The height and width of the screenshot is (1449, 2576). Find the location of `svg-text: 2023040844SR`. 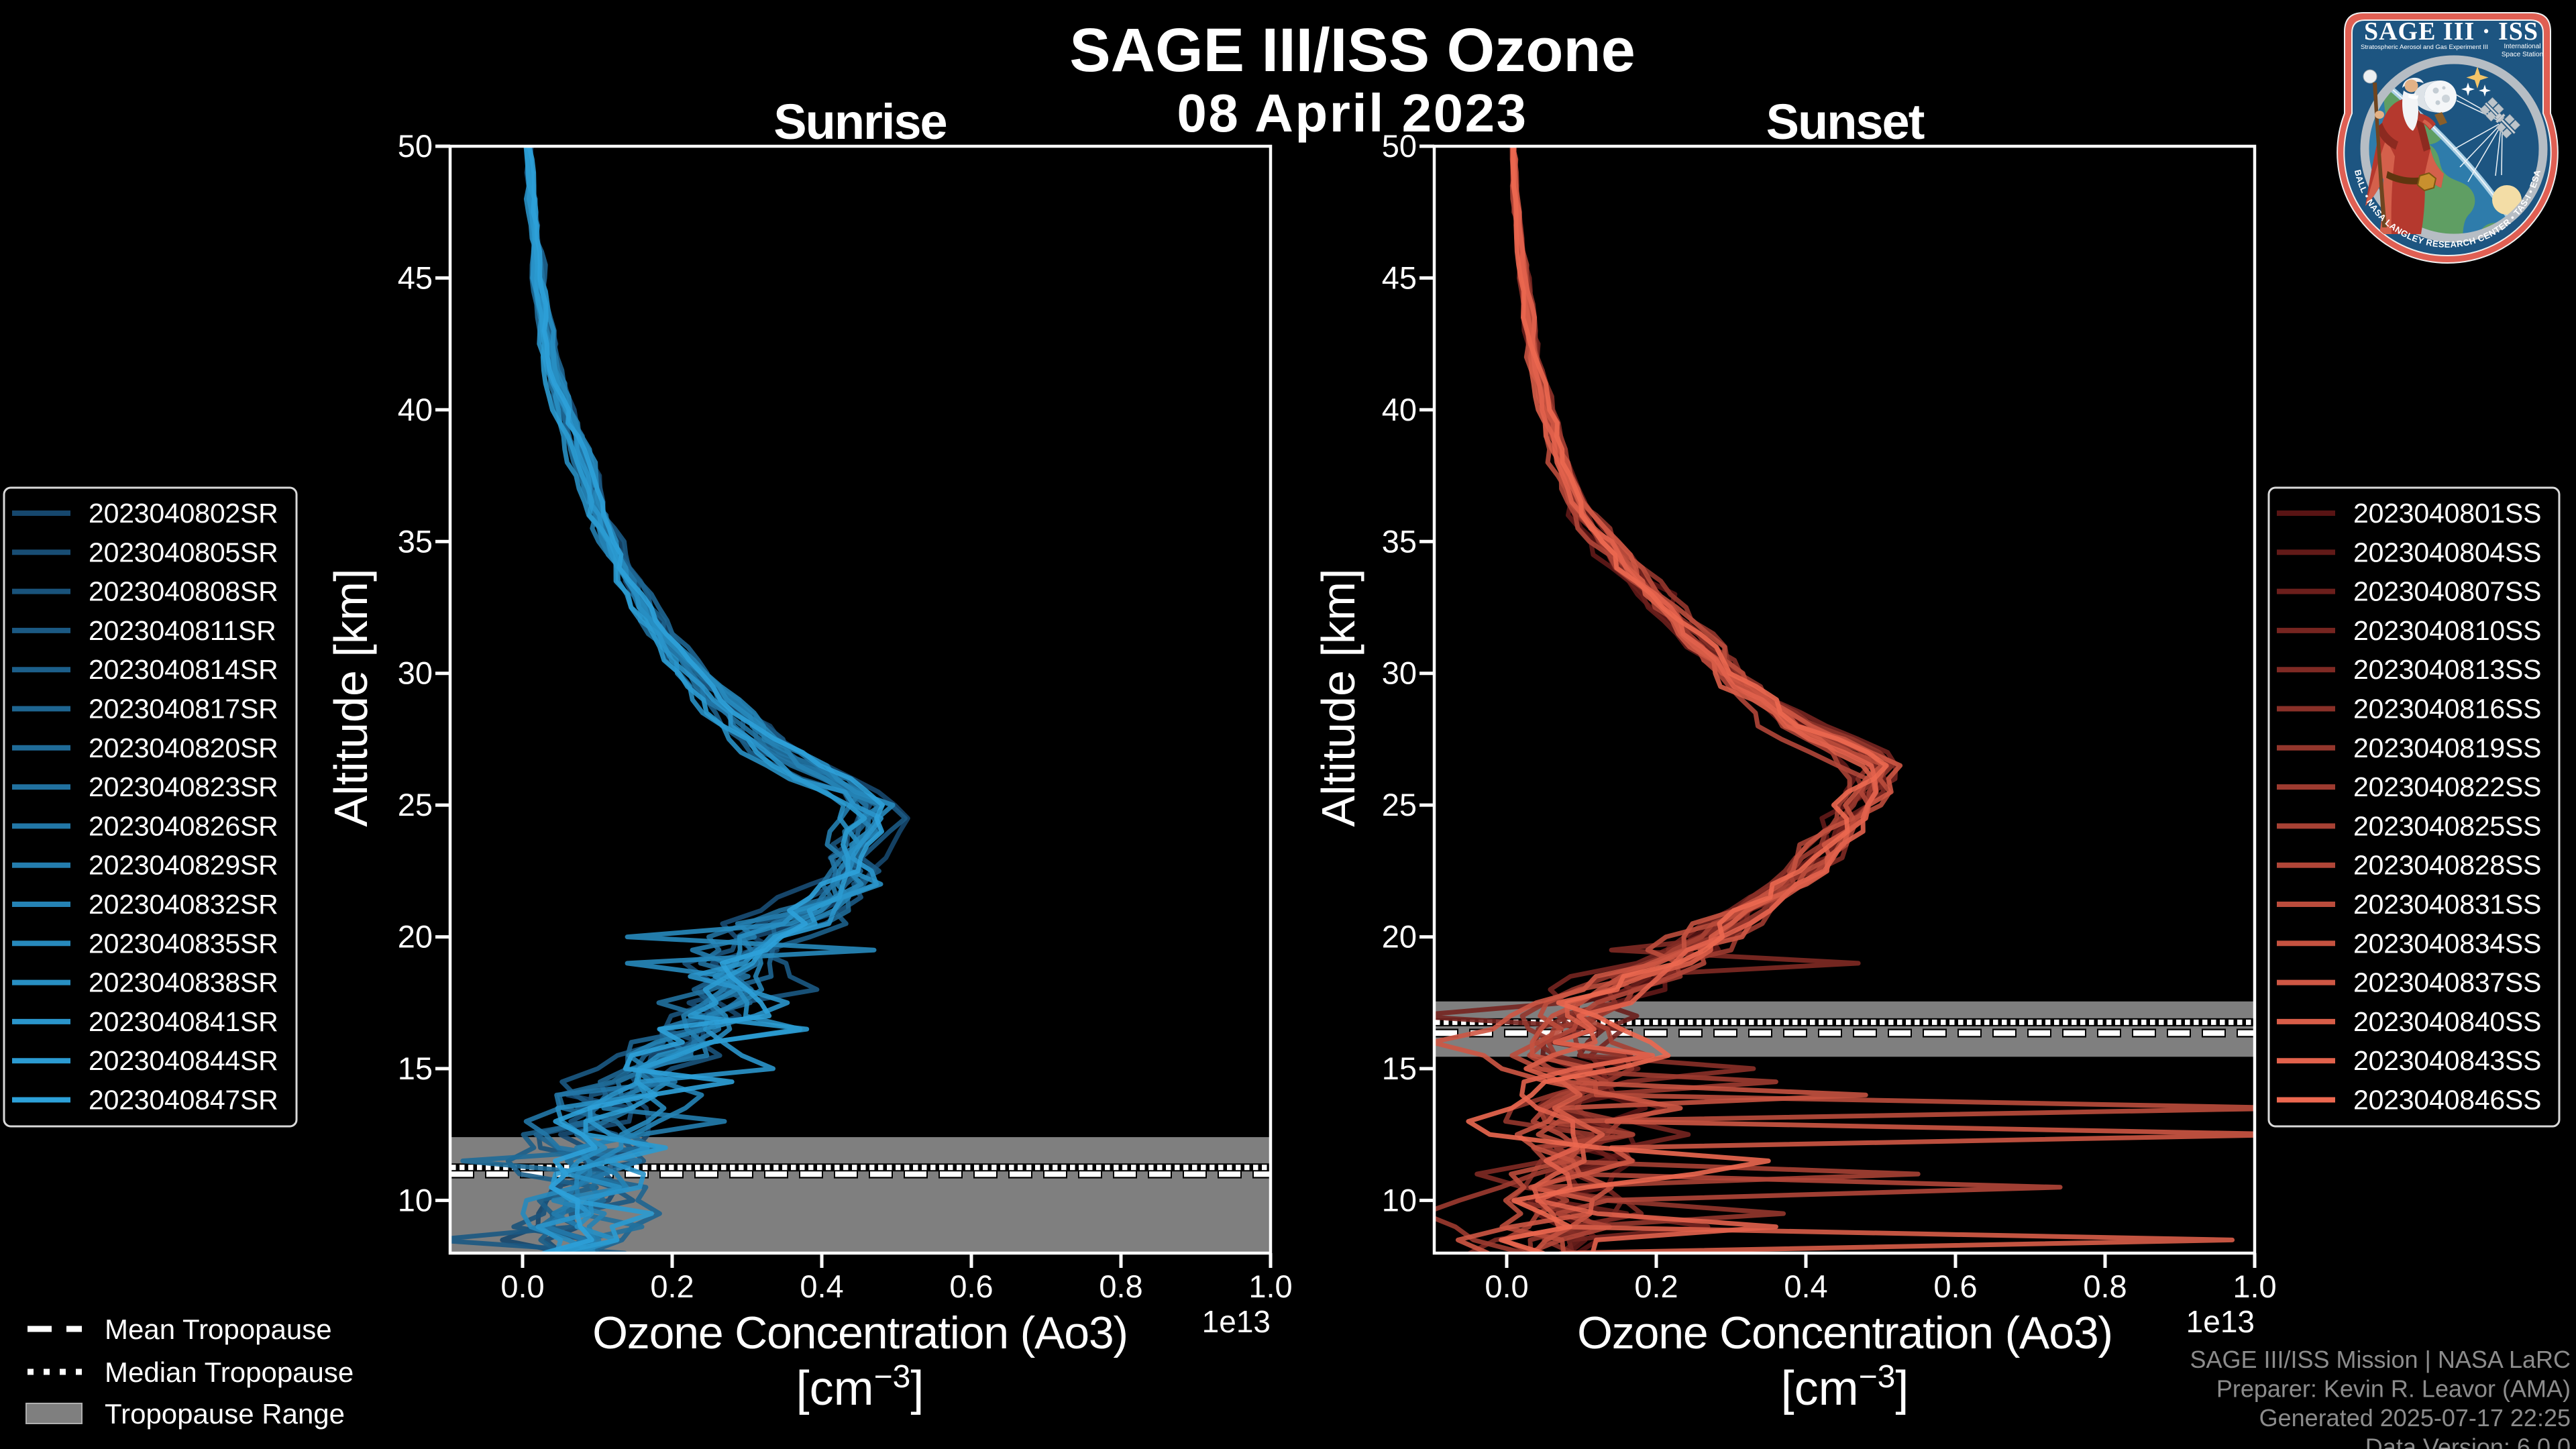

svg-text: 2023040844SR is located at coordinates (183, 1060).